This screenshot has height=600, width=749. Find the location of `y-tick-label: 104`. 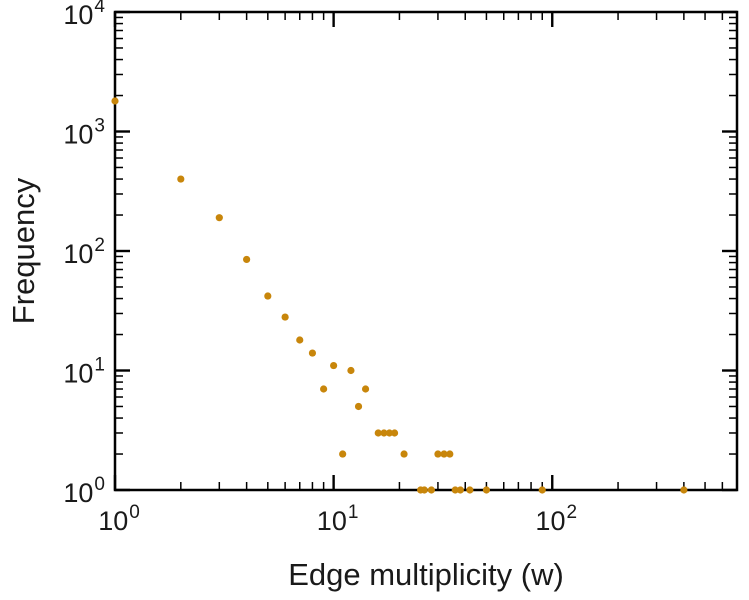

y-tick-label: 104 is located at coordinates (84, 15).